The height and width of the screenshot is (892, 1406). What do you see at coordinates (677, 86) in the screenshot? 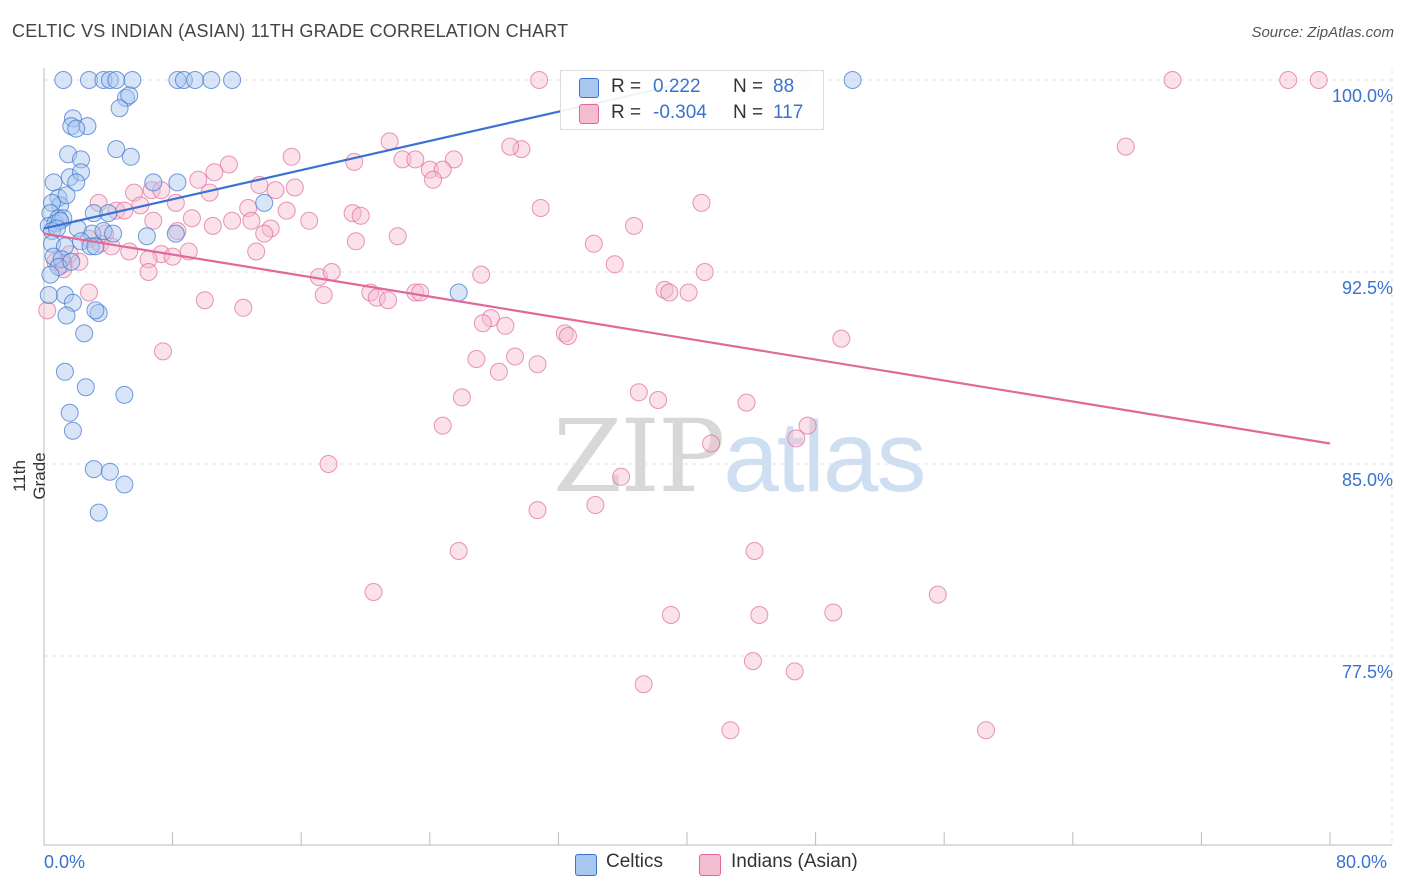
I see `r-value: 0.222` at bounding box center [677, 86].